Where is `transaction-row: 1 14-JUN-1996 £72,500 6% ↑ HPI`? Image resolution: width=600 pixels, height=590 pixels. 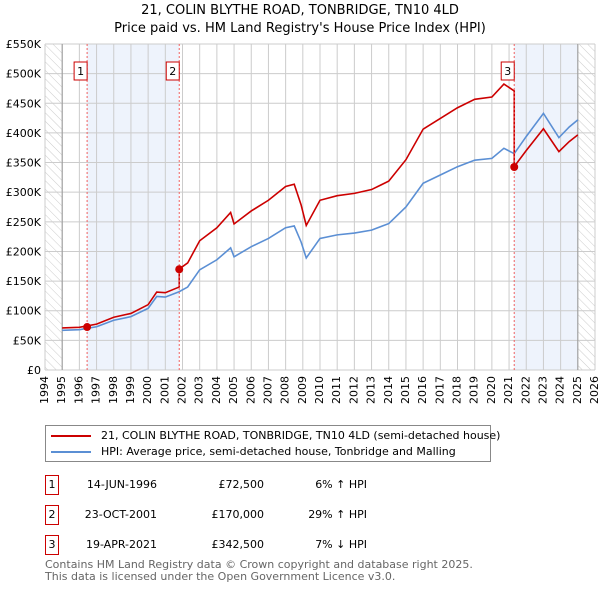
transaction-row: 1 14-JUN-1996 £72,500 6% ↑ HPI is located at coordinates (255, 485).